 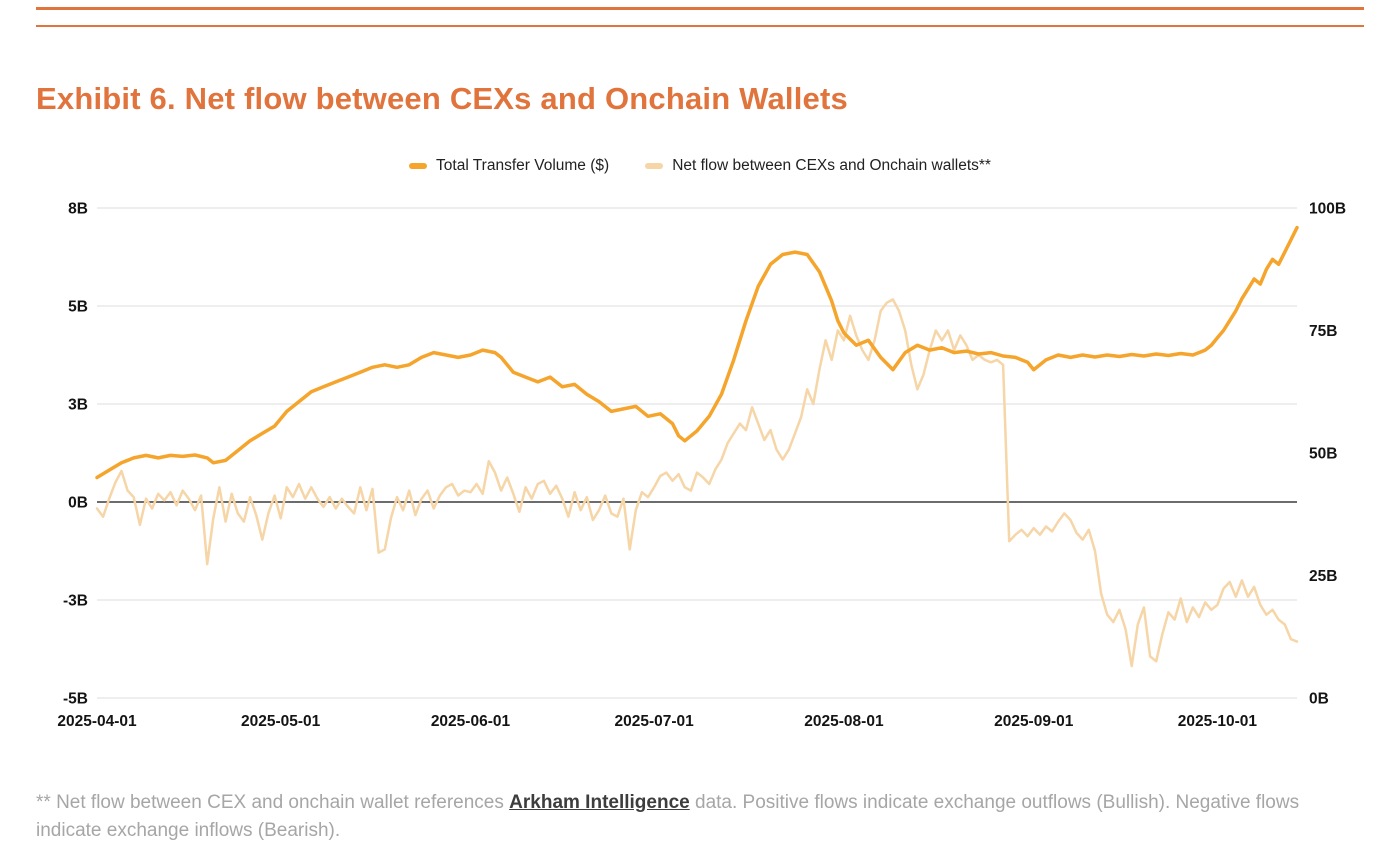 I want to click on right-axis-tick-label: 25B, so click(x=1323, y=576).